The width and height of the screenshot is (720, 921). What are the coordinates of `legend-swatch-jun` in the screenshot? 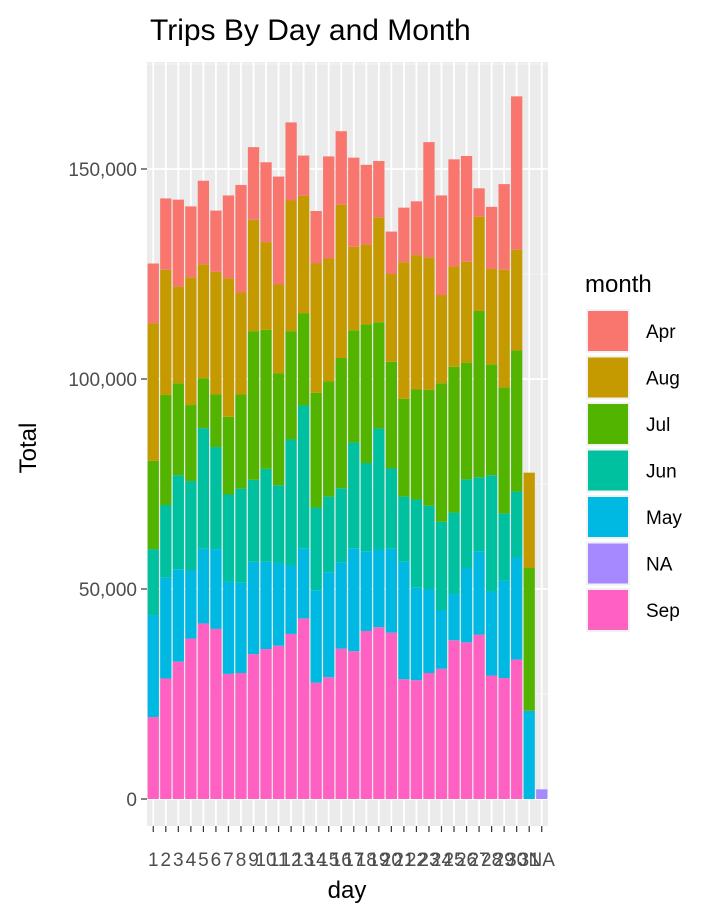 It's located at (608, 470).